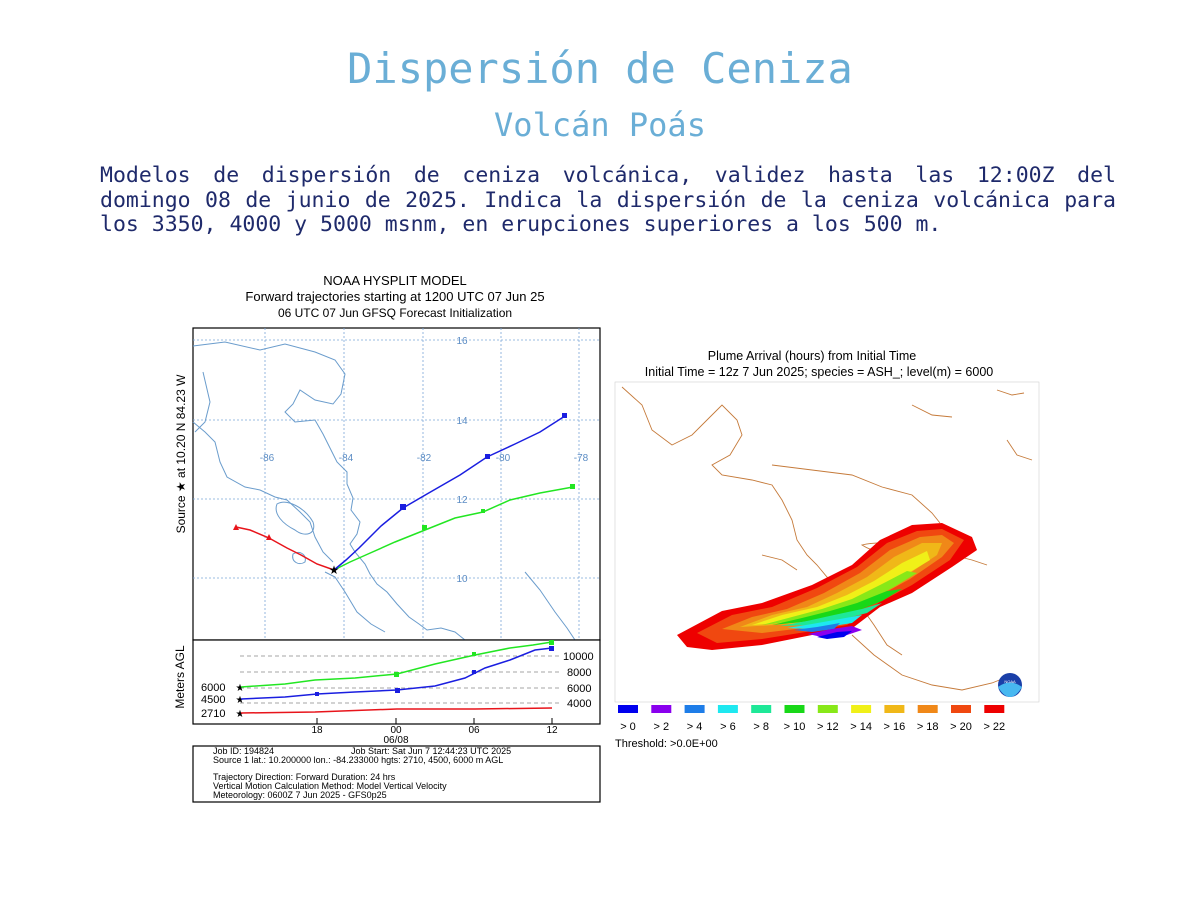  I want to click on trajectory-4500m, so click(449, 493).